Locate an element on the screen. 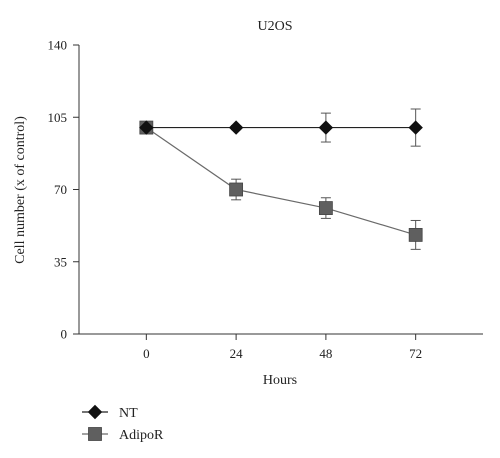  legend-label: AdipoR is located at coordinates (141, 435).